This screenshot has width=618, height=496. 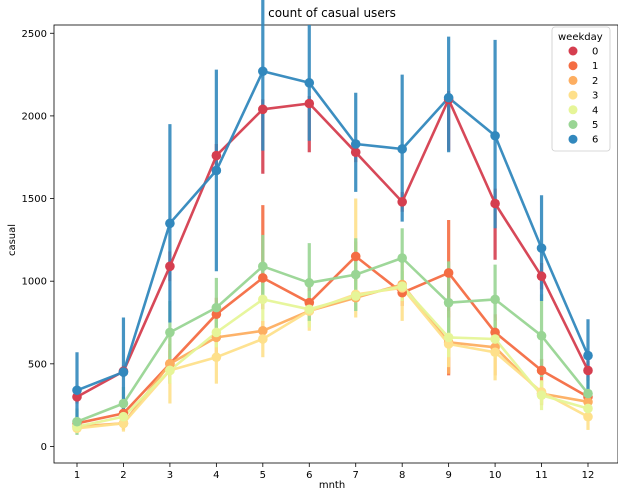 I want to click on legend-title: weekday, so click(x=580, y=37).